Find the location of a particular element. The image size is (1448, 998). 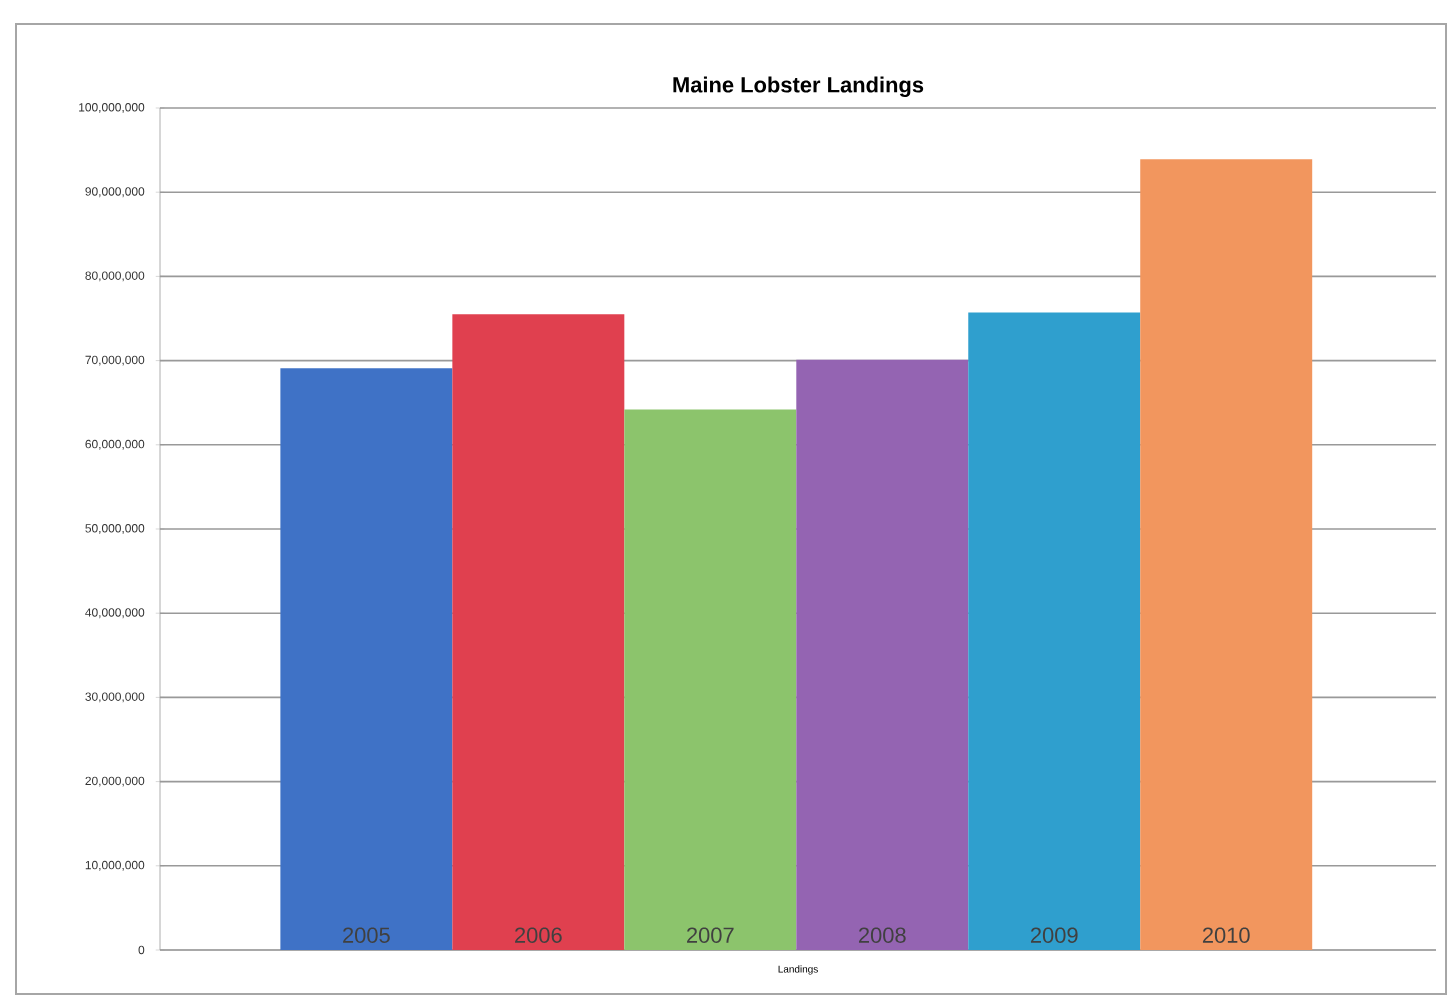

x-tick-label: 2006 is located at coordinates (538, 935).